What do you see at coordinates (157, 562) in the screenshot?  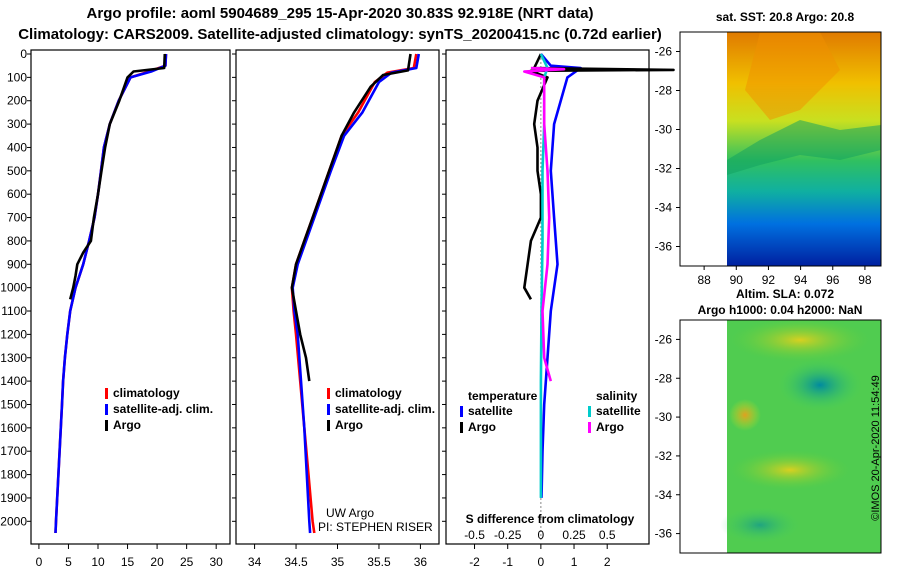 I see `x-tick-label: 20` at bounding box center [157, 562].